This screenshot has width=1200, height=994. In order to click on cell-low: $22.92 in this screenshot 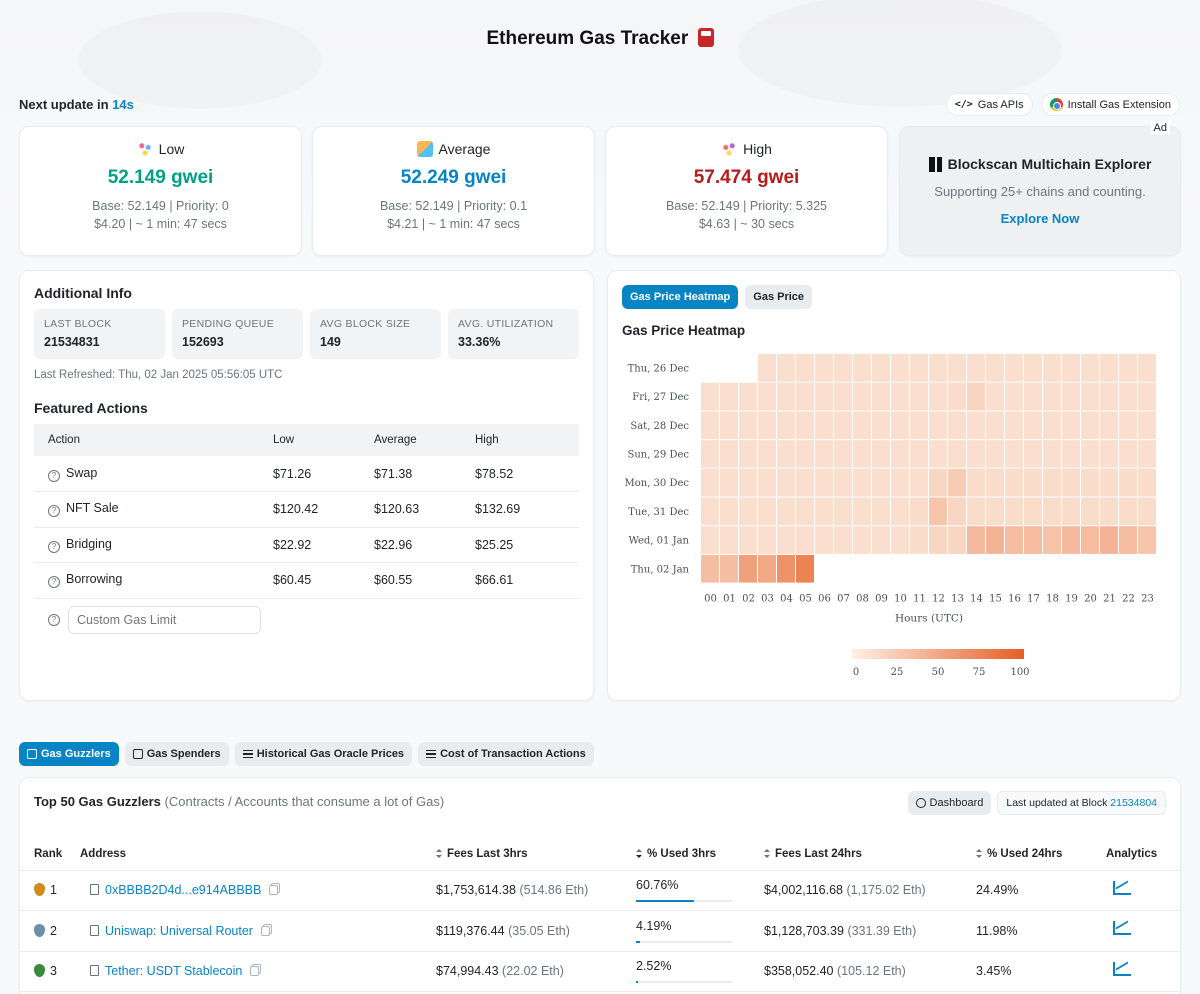, I will do `click(309, 545)`.